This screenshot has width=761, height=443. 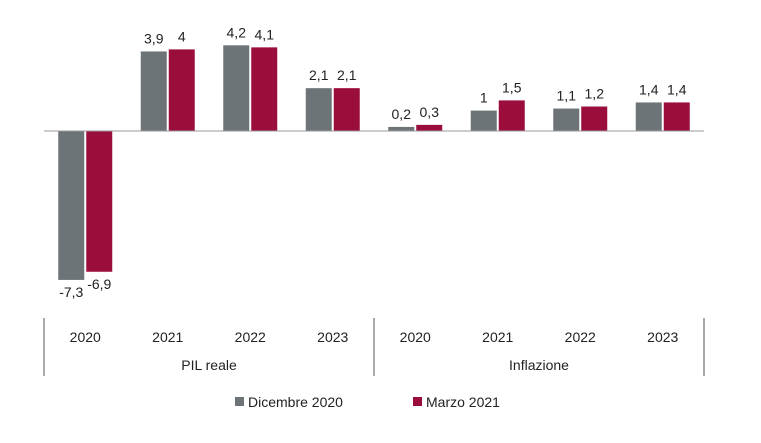 I want to click on data-label: -6,9, so click(x=99, y=284).